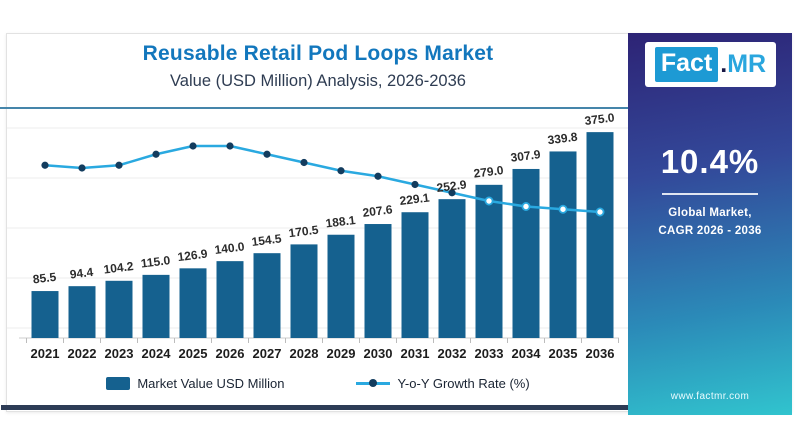 This screenshot has width=800, height=448. What do you see at coordinates (156, 154) in the screenshot?
I see `growth-marker-2024` at bounding box center [156, 154].